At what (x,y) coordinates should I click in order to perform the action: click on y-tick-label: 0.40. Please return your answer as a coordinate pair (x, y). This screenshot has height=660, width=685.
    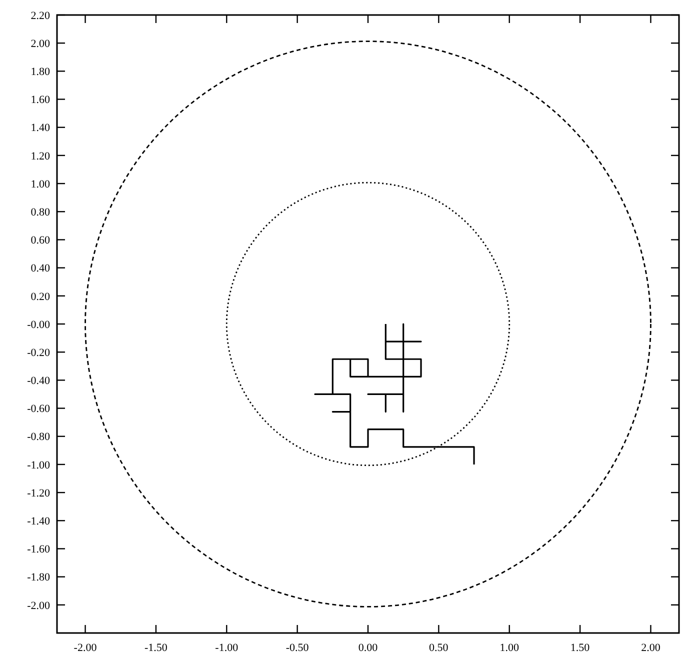
    Looking at the image, I should click on (40, 268).